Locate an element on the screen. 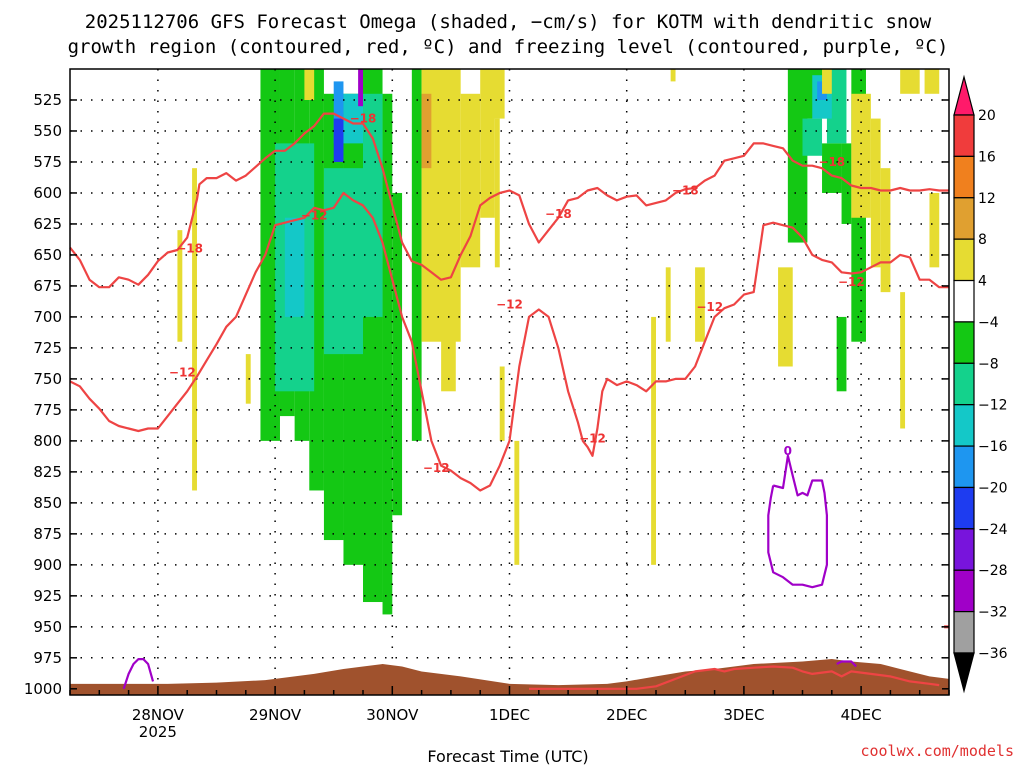  colorbar-label: −12 is located at coordinates (993, 406).